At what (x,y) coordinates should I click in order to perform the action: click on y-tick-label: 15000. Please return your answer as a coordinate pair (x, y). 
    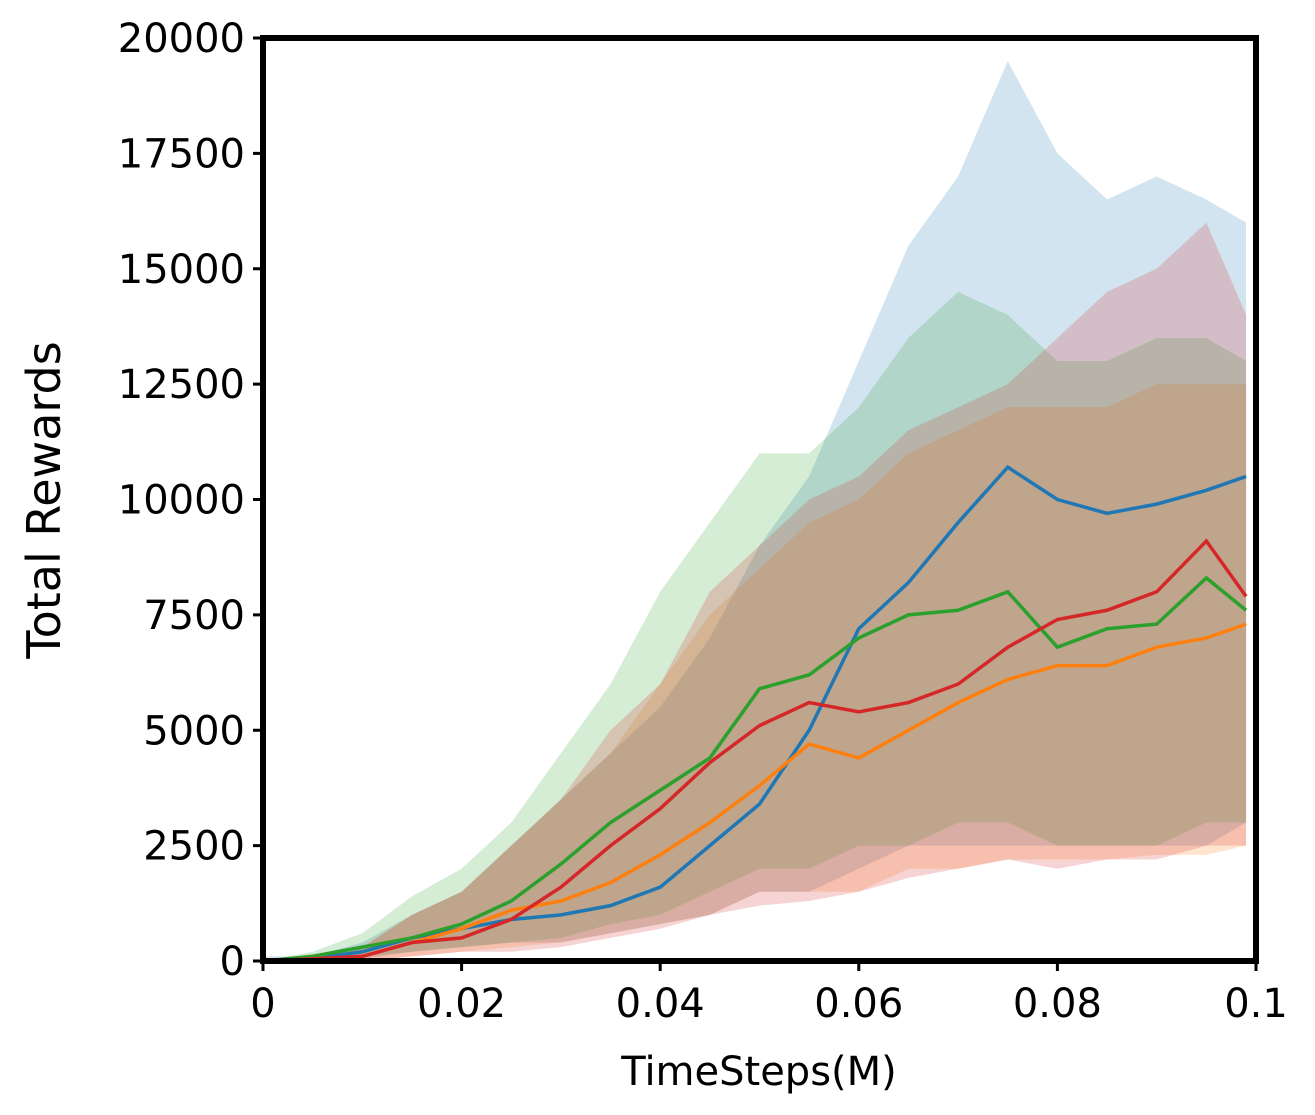
    Looking at the image, I should click on (181, 270).